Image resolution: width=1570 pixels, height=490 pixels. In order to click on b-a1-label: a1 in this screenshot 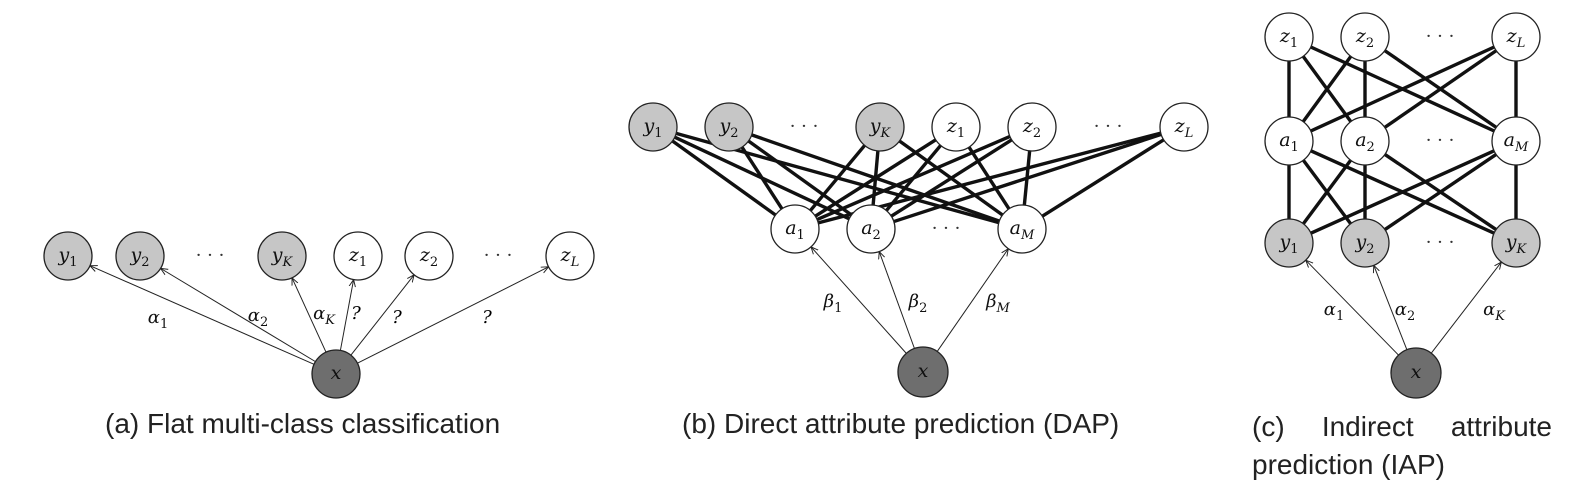, I will do `click(795, 230)`.